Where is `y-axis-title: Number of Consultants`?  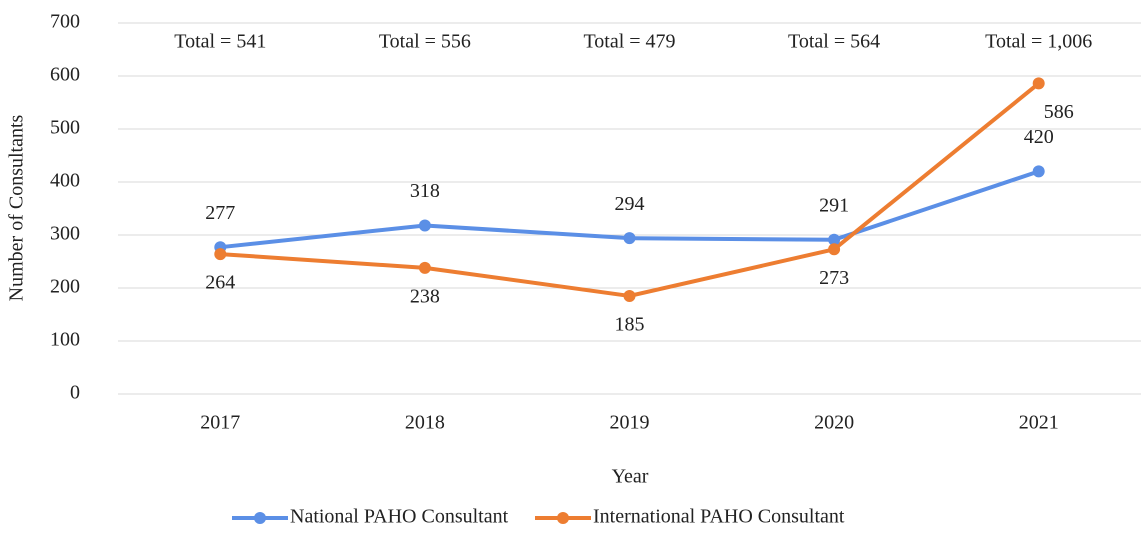 y-axis-title: Number of Consultants is located at coordinates (17, 207).